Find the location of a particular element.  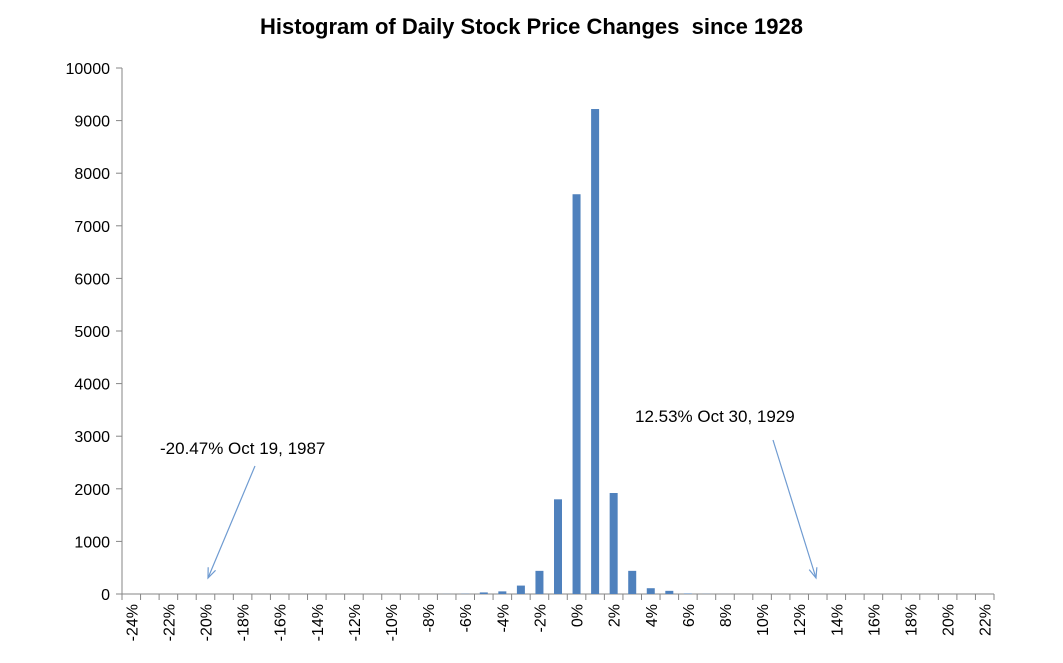

x-tick-label: -20% is located at coordinates (206, 622).